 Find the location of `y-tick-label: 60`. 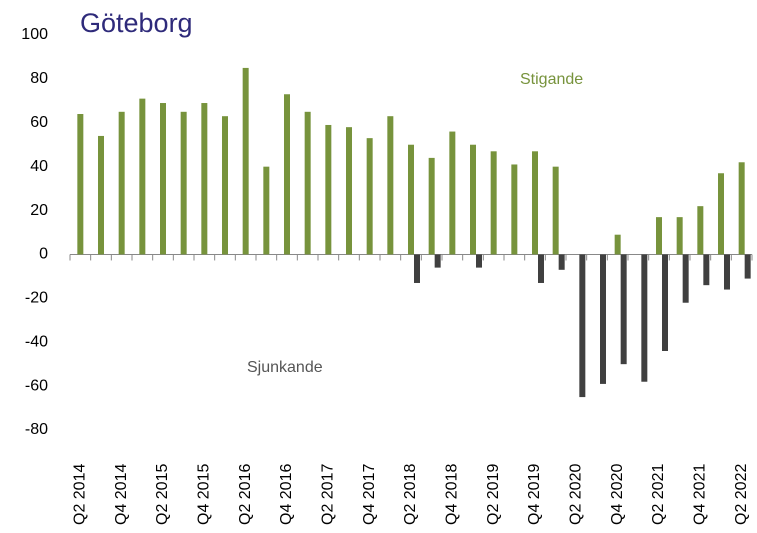

y-tick-label: 60 is located at coordinates (39, 122).